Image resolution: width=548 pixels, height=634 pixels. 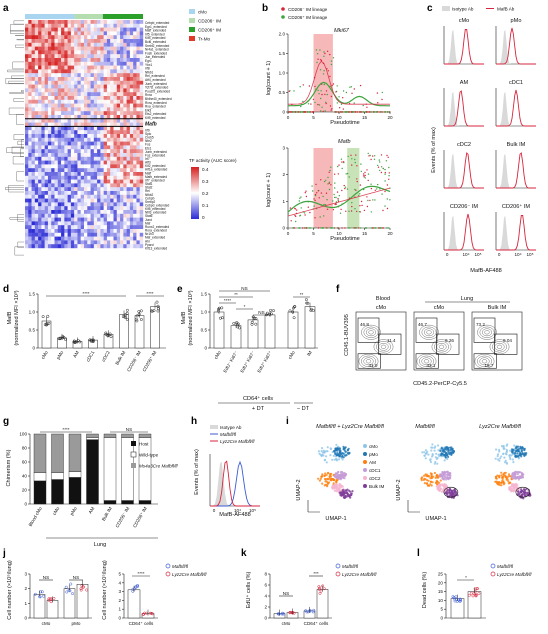 What do you see at coordinates (14, 188) in the screenshot?
I see `dendrogram-branch` at bounding box center [14, 188].